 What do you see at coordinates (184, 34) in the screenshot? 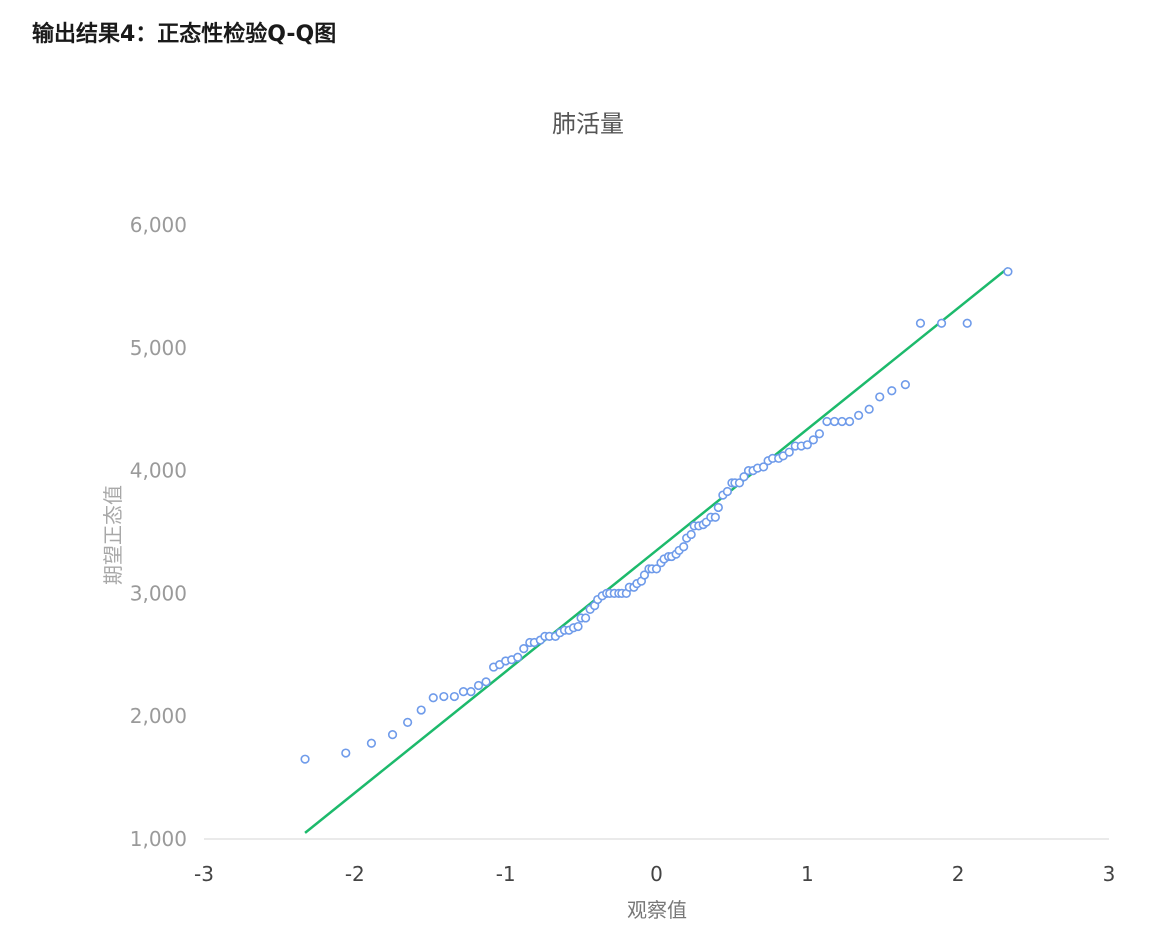
I see `page-heading: 输出结果4：正态性检验Q-Q图` at bounding box center [184, 34].